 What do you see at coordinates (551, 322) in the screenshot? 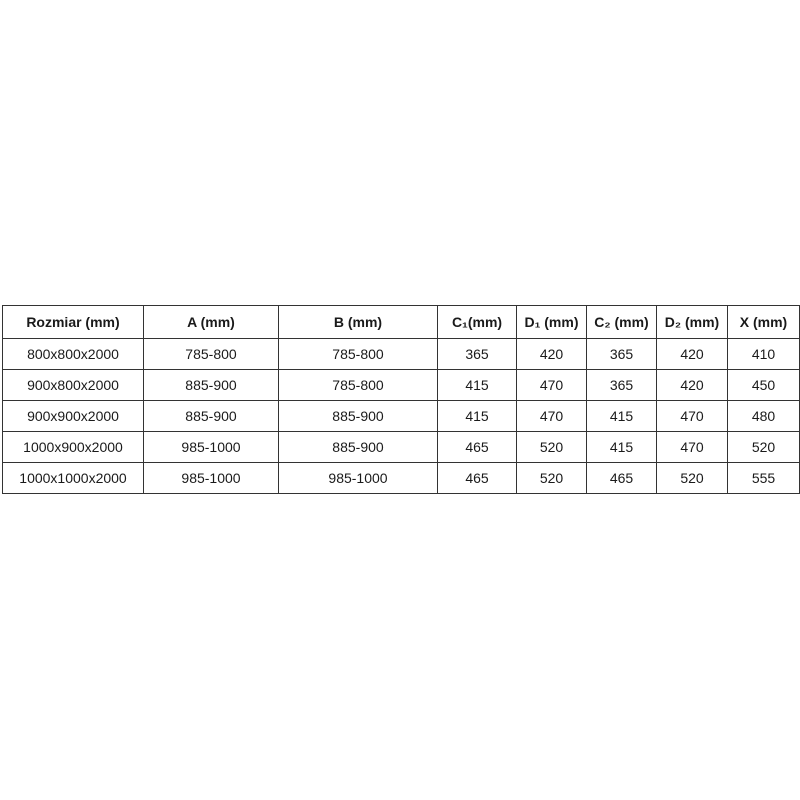
I see `column-header: D₁ (mm)` at bounding box center [551, 322].